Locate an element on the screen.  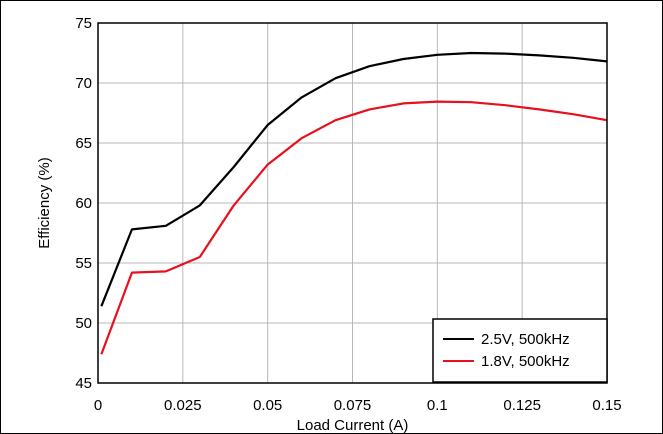
legend-box is located at coordinates (520, 350).